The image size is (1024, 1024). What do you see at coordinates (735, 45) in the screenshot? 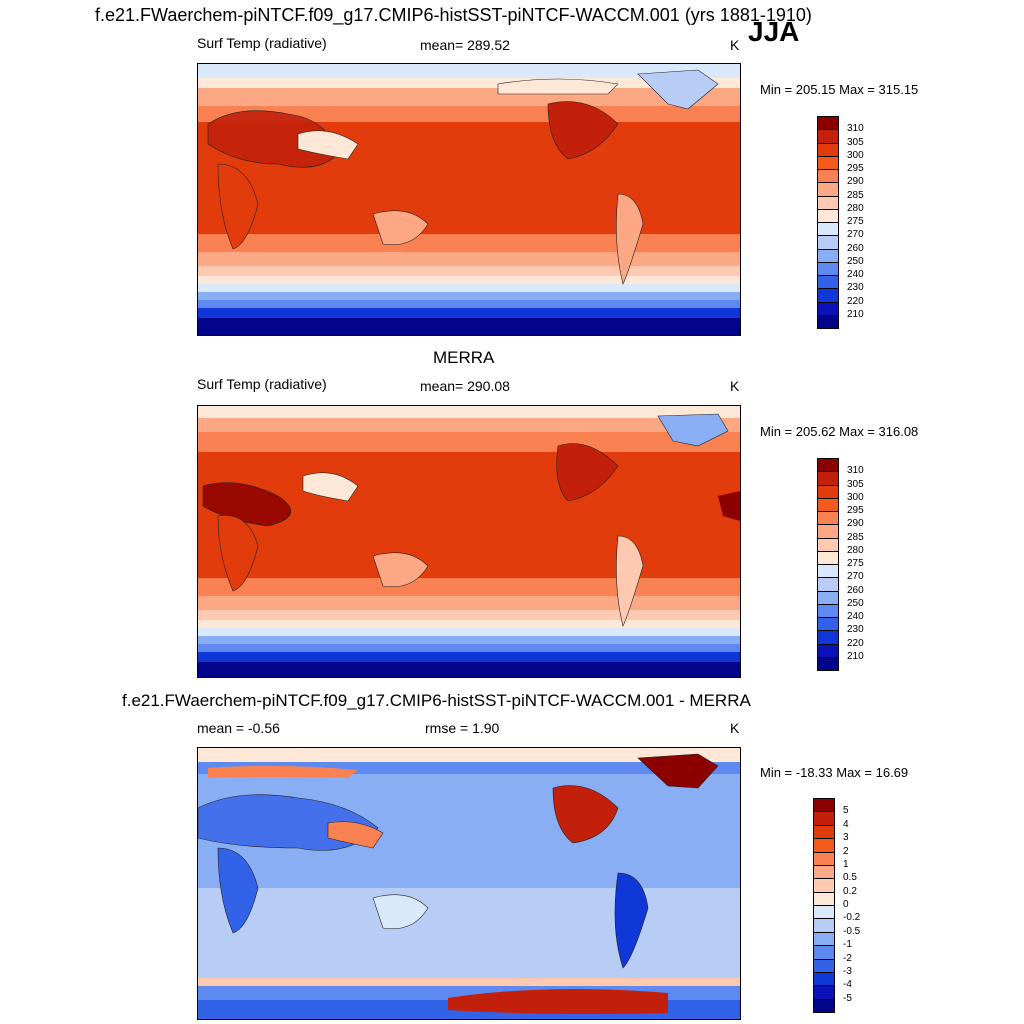
I see `panel1-units-label: K` at bounding box center [735, 45].